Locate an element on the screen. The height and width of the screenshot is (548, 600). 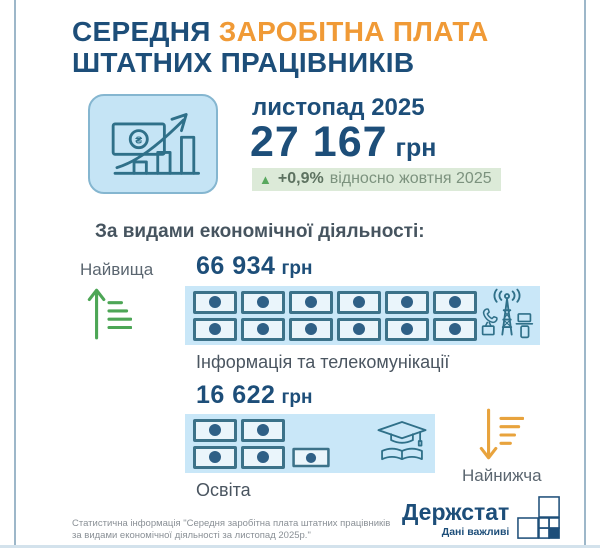
education-icon is located at coordinates (402, 443).